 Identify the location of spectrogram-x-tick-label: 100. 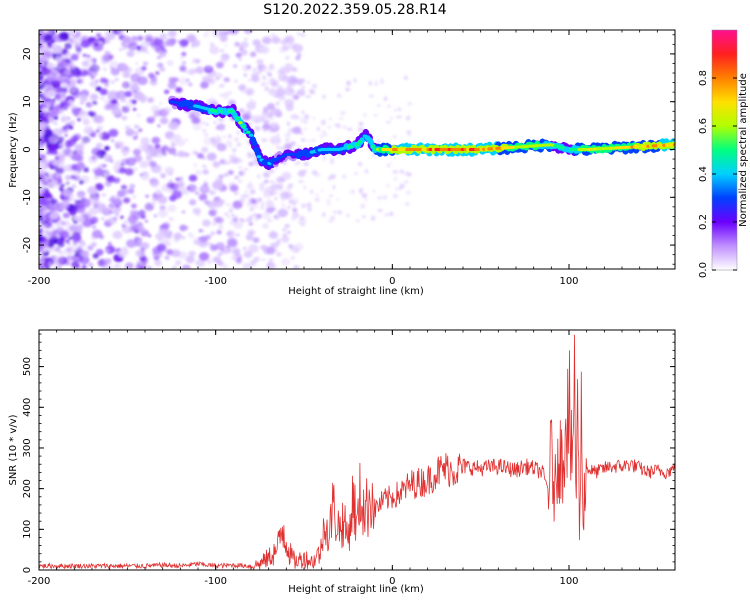
(568, 281).